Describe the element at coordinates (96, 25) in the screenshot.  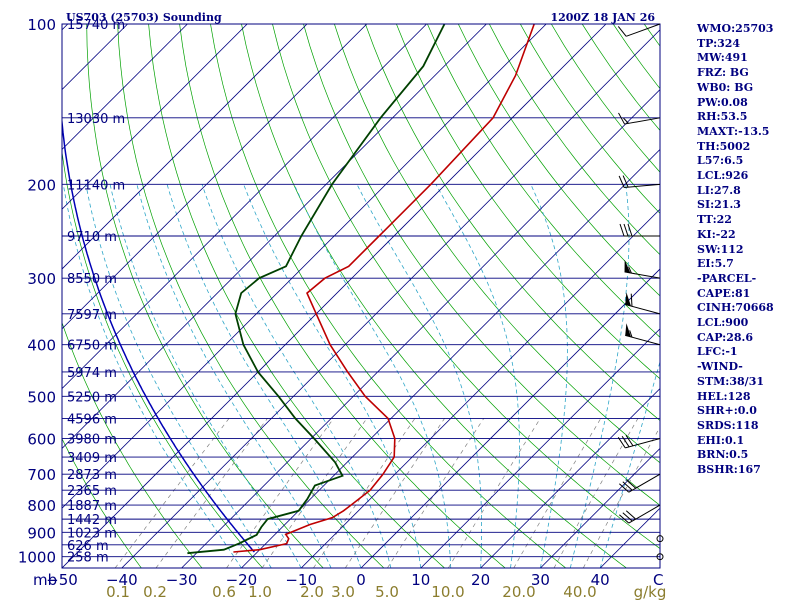
I see `height-label: 15740 m` at that location.